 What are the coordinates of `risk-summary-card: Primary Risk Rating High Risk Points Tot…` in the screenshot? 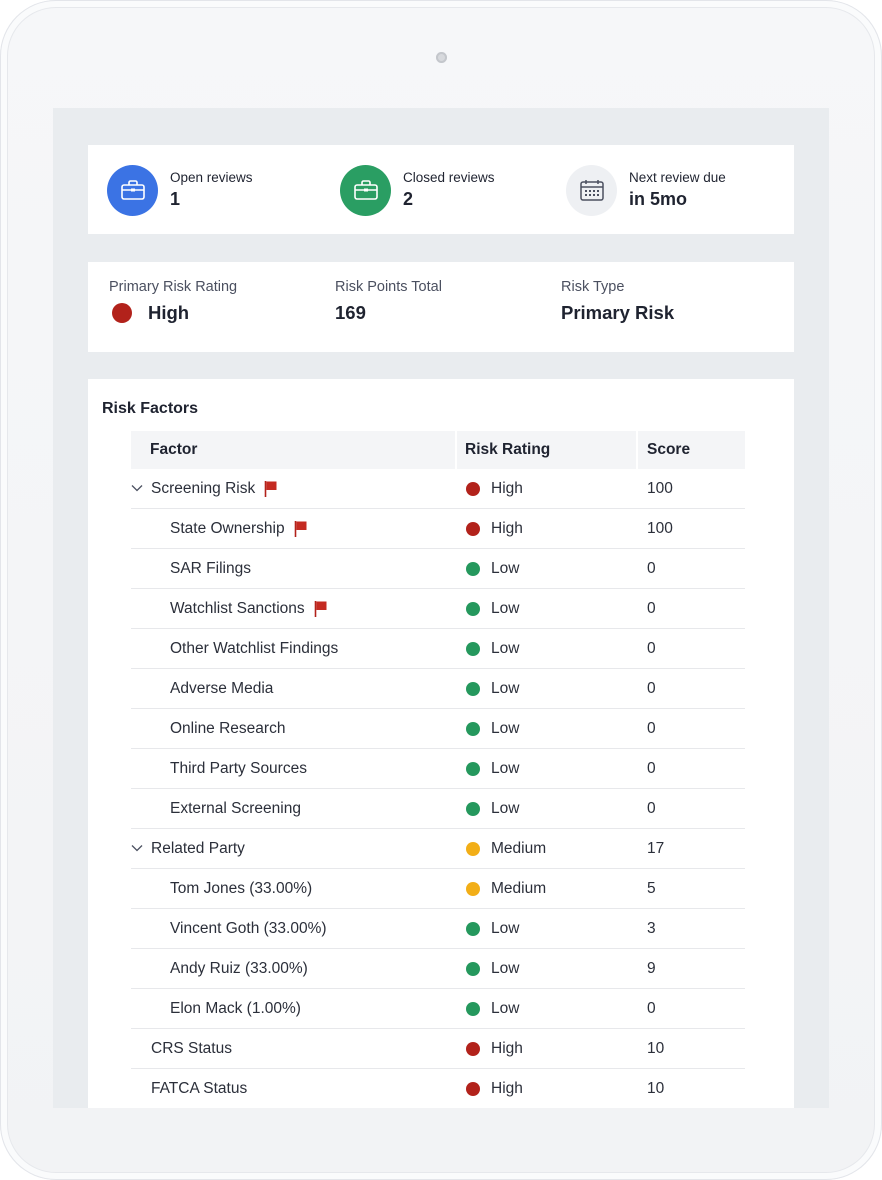 It's located at (441, 307).